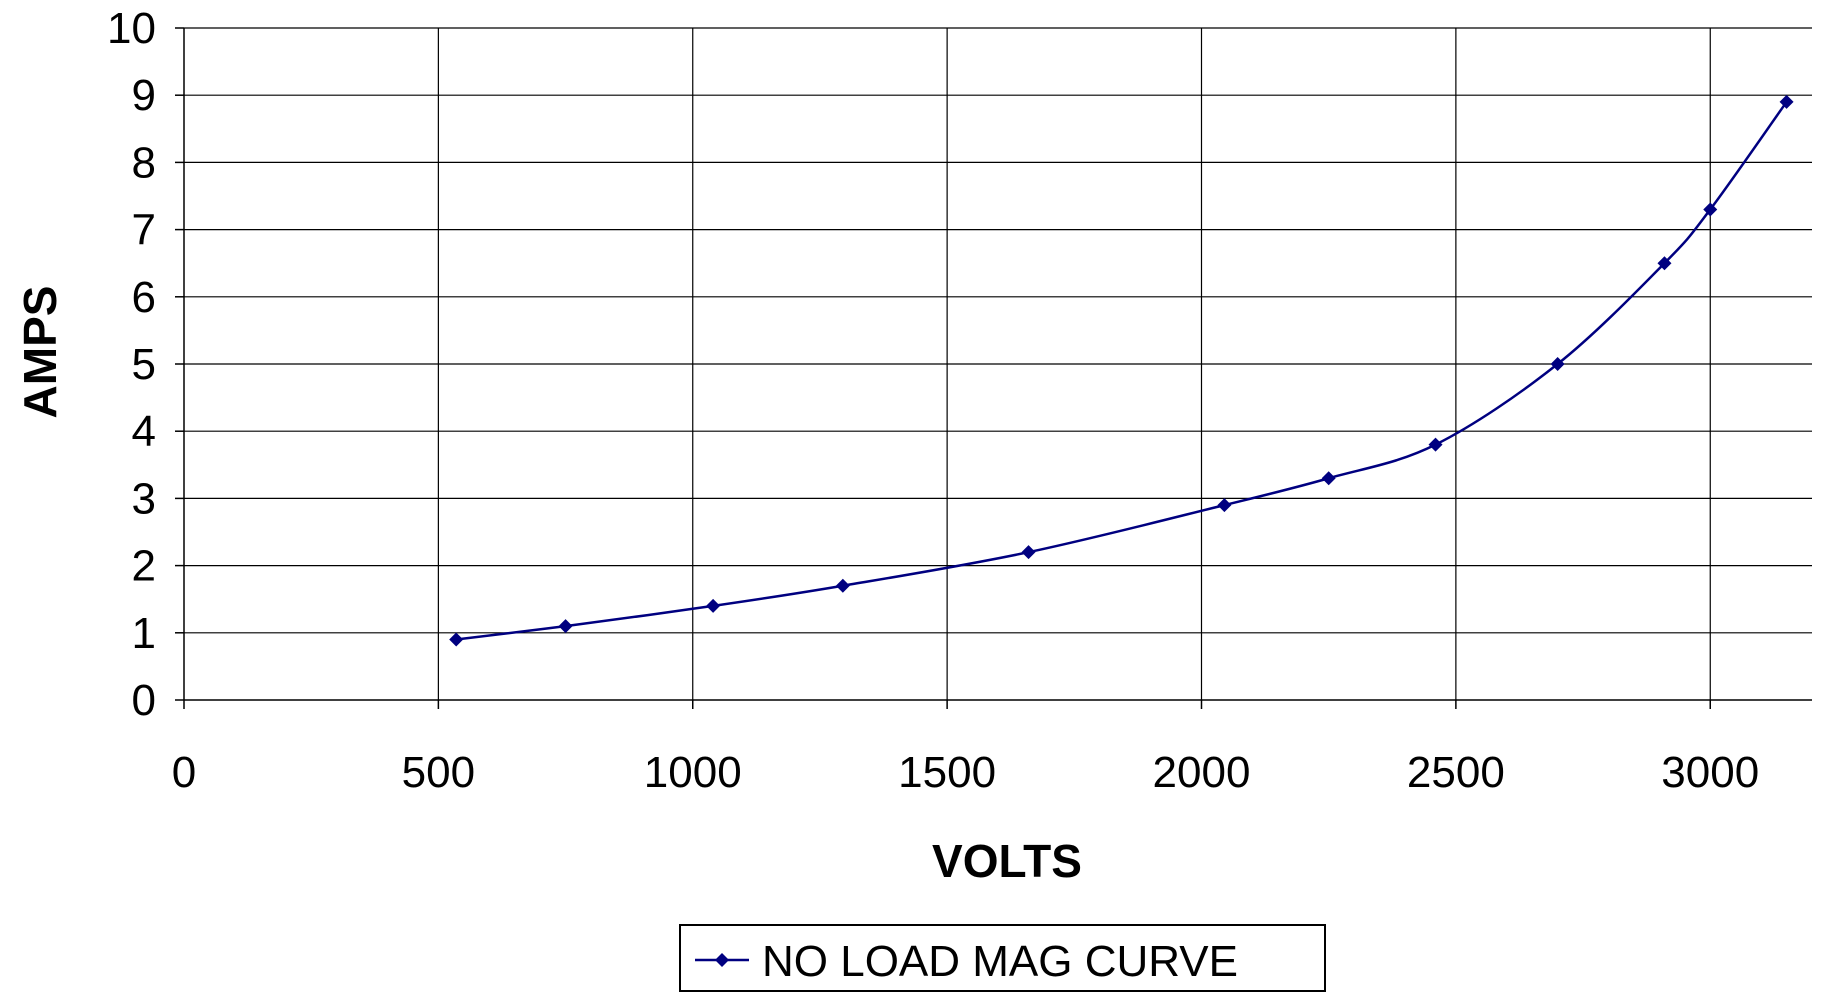 The image size is (1831, 997). I want to click on legend: NO LOAD MAG CURVE, so click(1002, 958).